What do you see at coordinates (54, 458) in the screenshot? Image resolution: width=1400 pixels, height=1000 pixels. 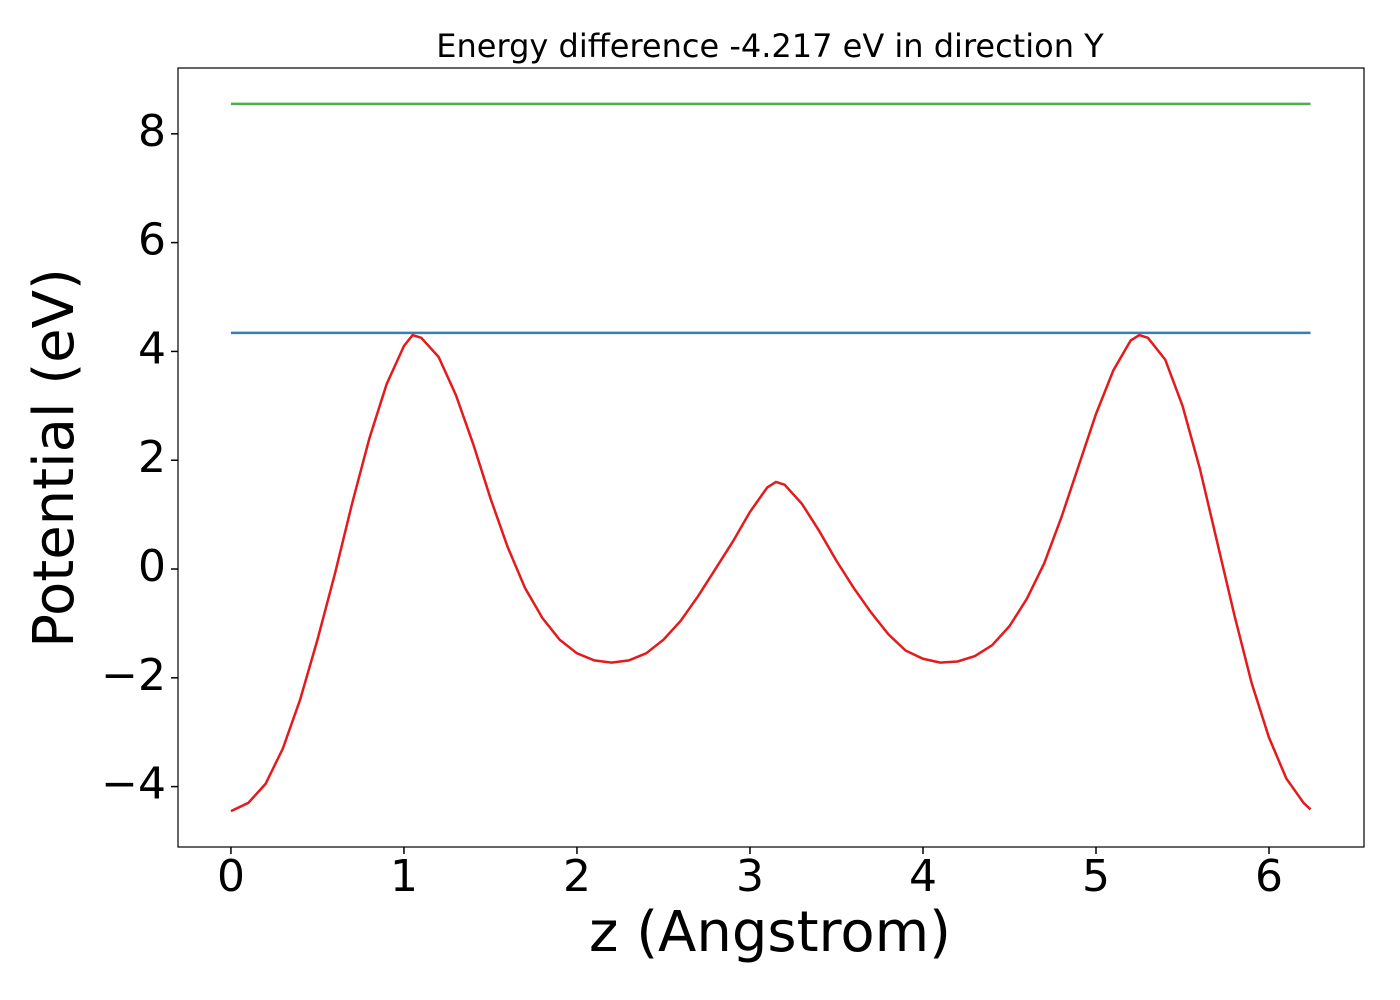 I see `y-axis-label: Potential (eV)` at bounding box center [54, 458].